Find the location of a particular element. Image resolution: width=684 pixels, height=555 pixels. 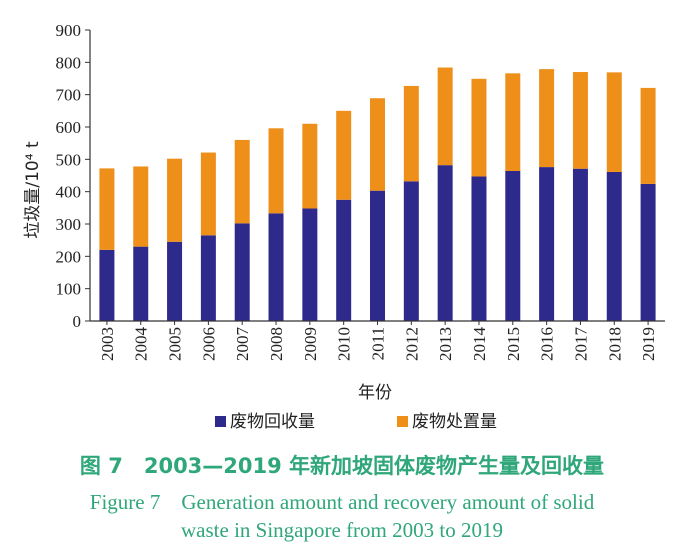

x-tick-label-2012: 2012 is located at coordinates (411, 344).